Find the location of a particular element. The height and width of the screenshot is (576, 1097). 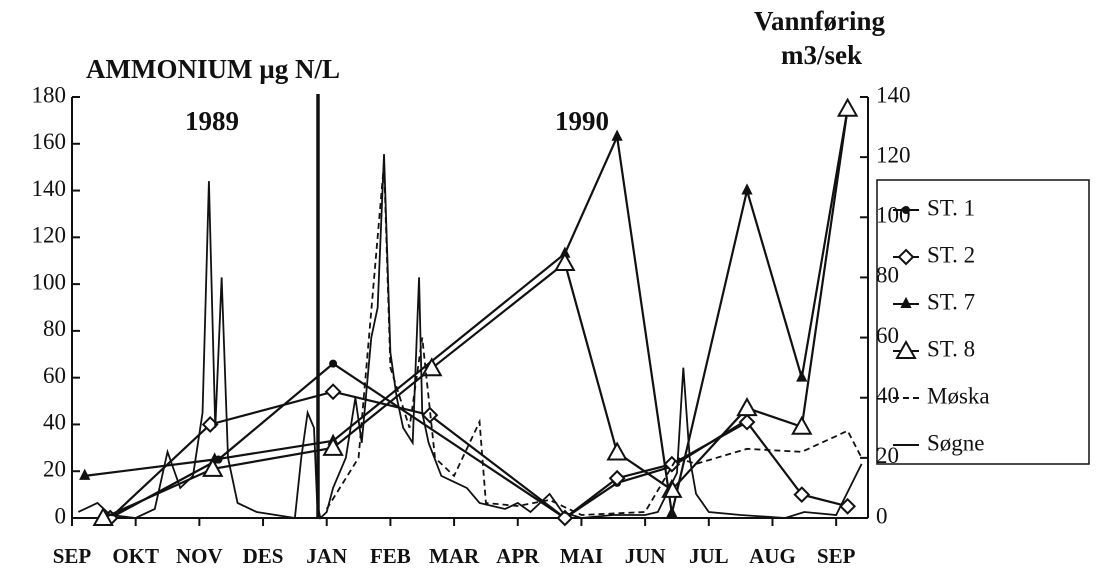

x-tick-label: MAI is located at coordinates (581, 556).